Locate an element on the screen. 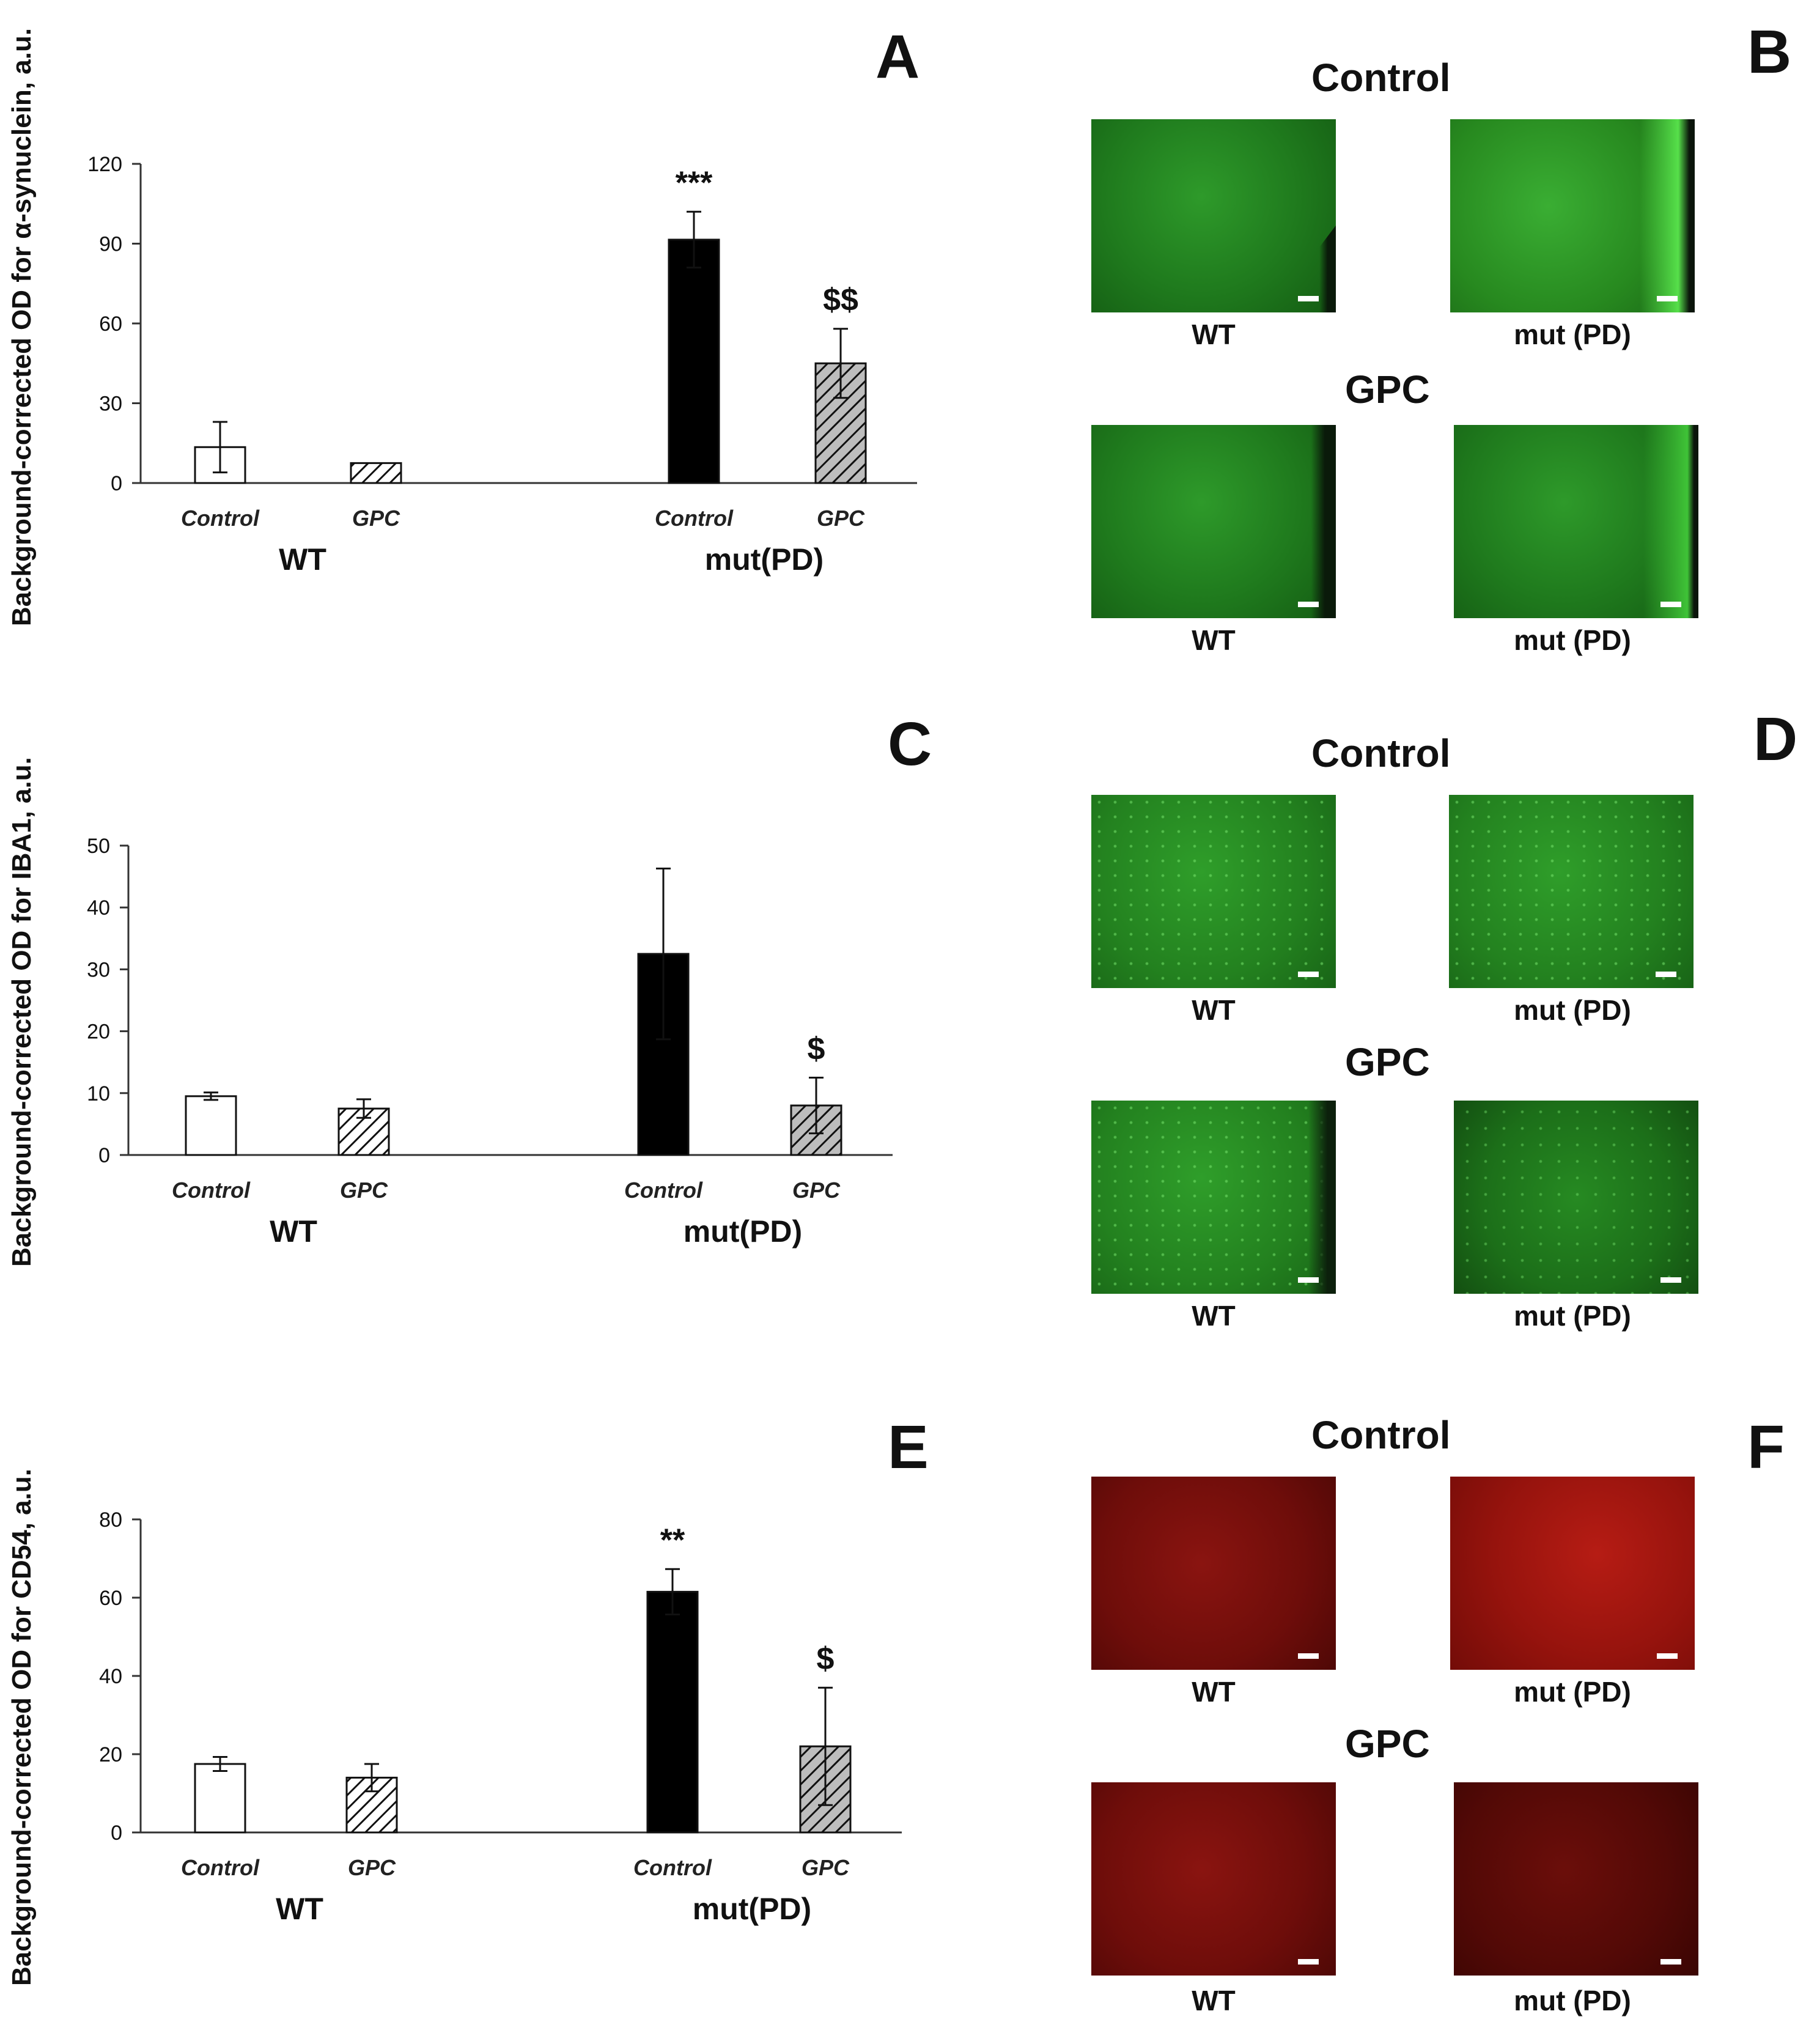  panel-letter-a: A is located at coordinates (898, 57).